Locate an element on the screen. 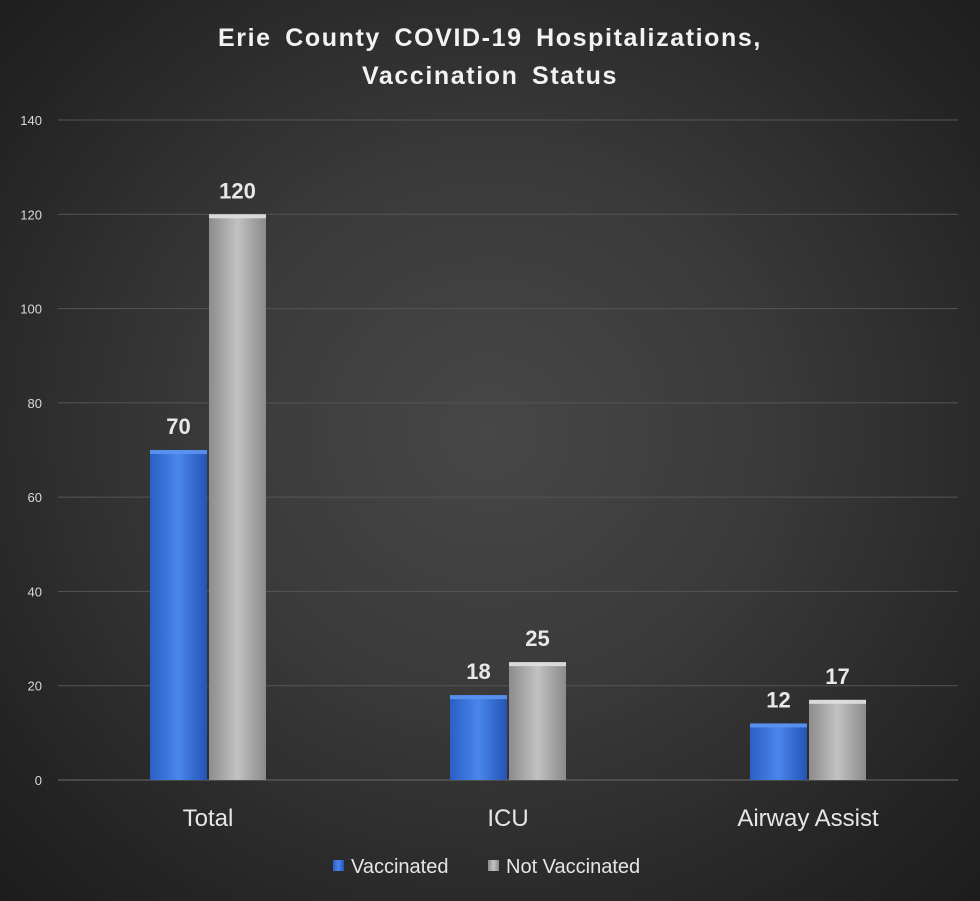 The image size is (980, 901). bar-vaccinated-airway-assist is located at coordinates (778, 751).